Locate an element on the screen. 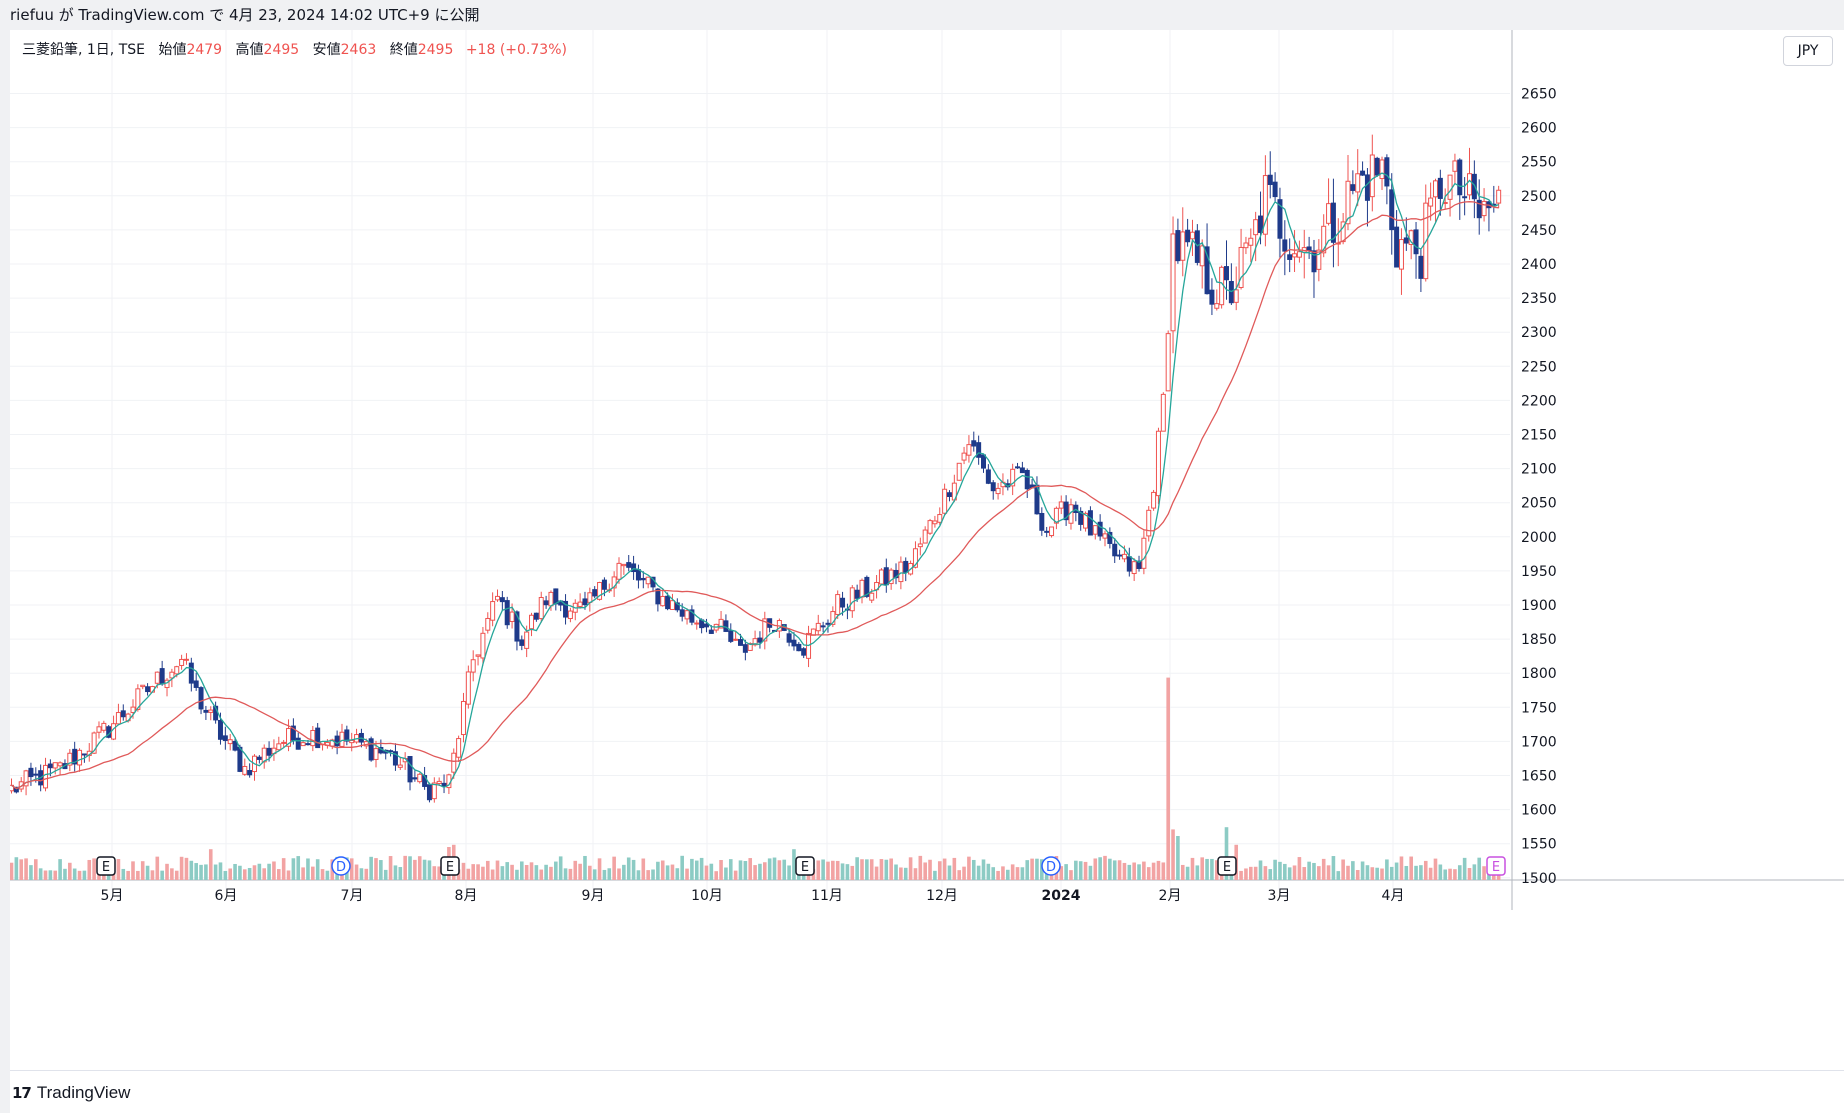  y-tick-label: 2200 is located at coordinates (1539, 401).